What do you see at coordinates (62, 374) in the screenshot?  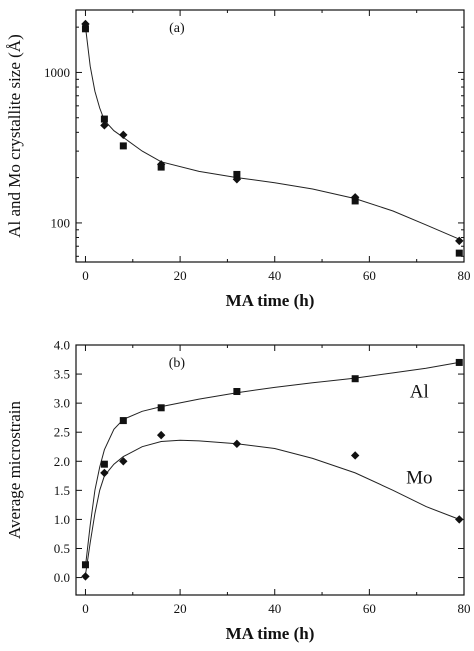 I see `y-tick-label: 3.5` at bounding box center [62, 374].